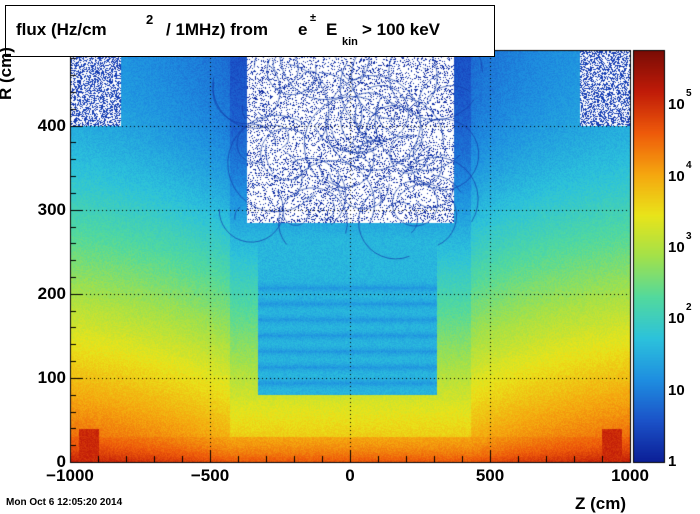 The image size is (700, 514). What do you see at coordinates (689, 94) in the screenshot?
I see `colorbar-tick-exponent: 5` at bounding box center [689, 94].